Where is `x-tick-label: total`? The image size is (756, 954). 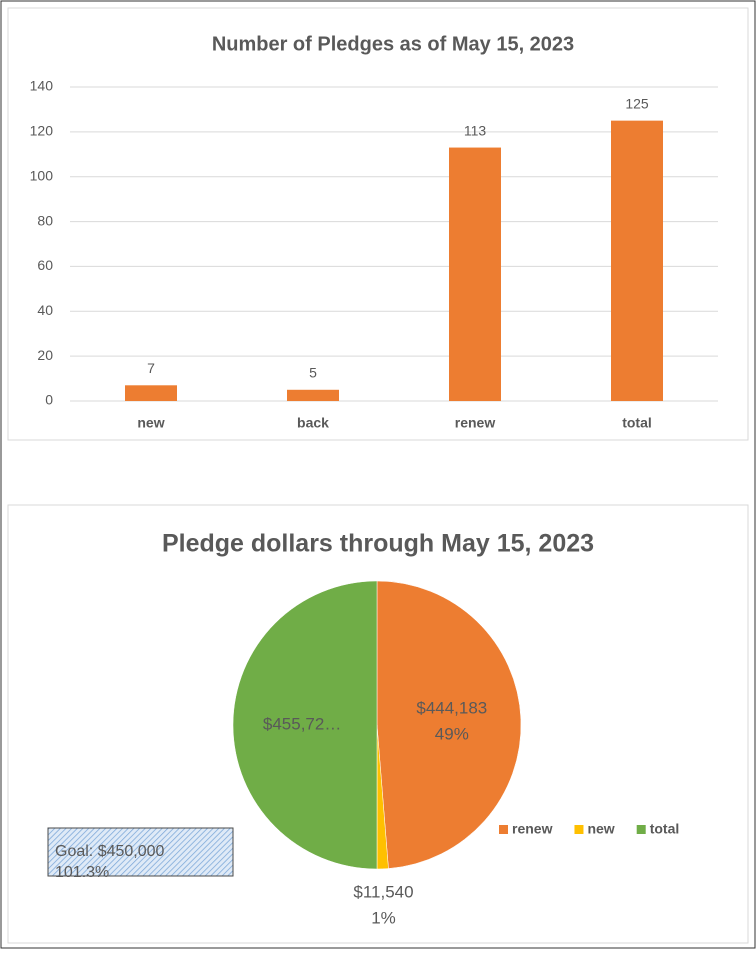
x-tick-label: total is located at coordinates (637, 423).